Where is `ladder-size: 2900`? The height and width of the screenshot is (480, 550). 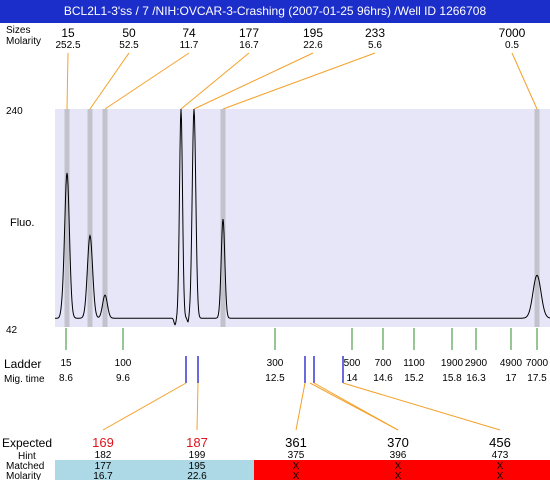 ladder-size: 2900 is located at coordinates (476, 363).